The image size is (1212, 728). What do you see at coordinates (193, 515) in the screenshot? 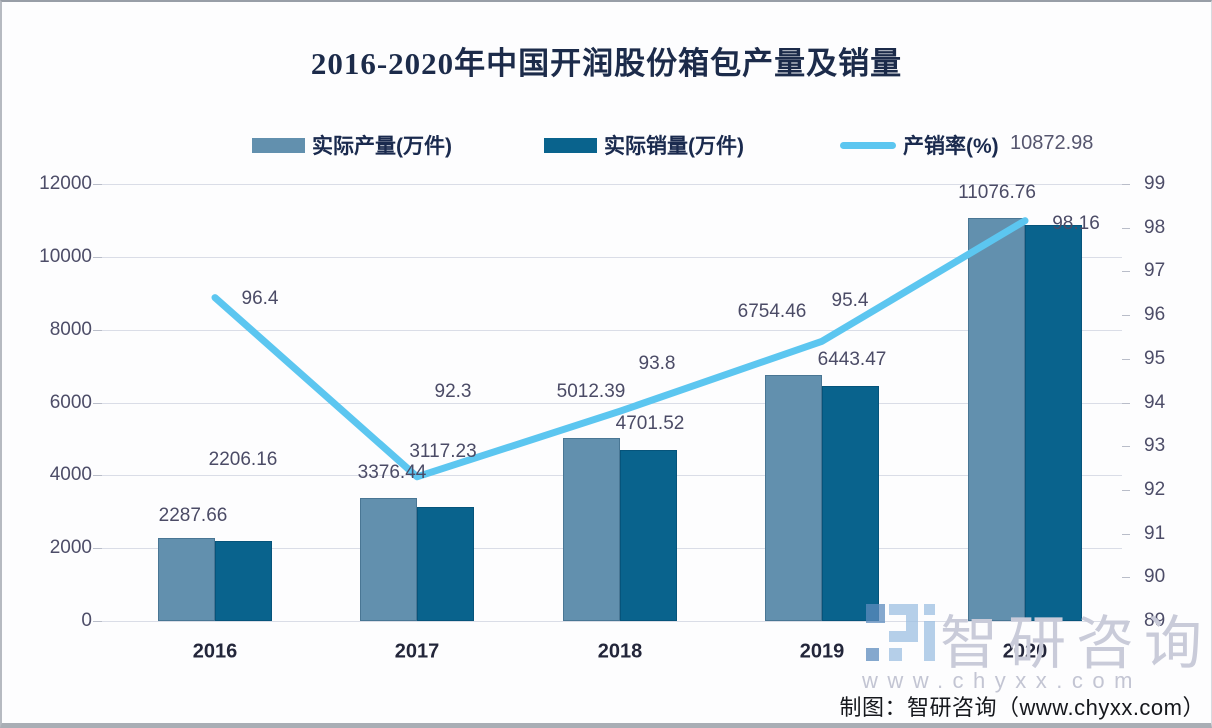
I see `data-label-production-2016: 2287.66` at bounding box center [193, 515].